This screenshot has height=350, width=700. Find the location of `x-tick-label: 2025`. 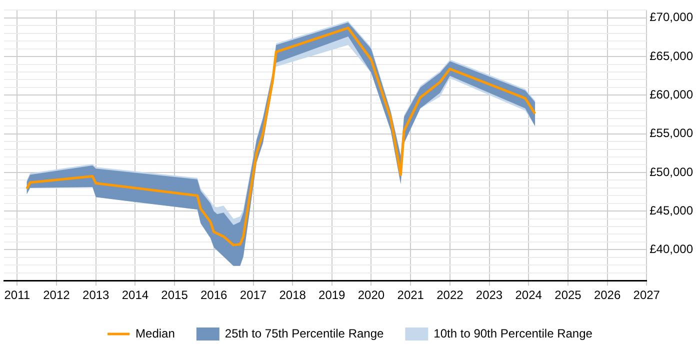

x-tick-label: 2025 is located at coordinates (568, 295).